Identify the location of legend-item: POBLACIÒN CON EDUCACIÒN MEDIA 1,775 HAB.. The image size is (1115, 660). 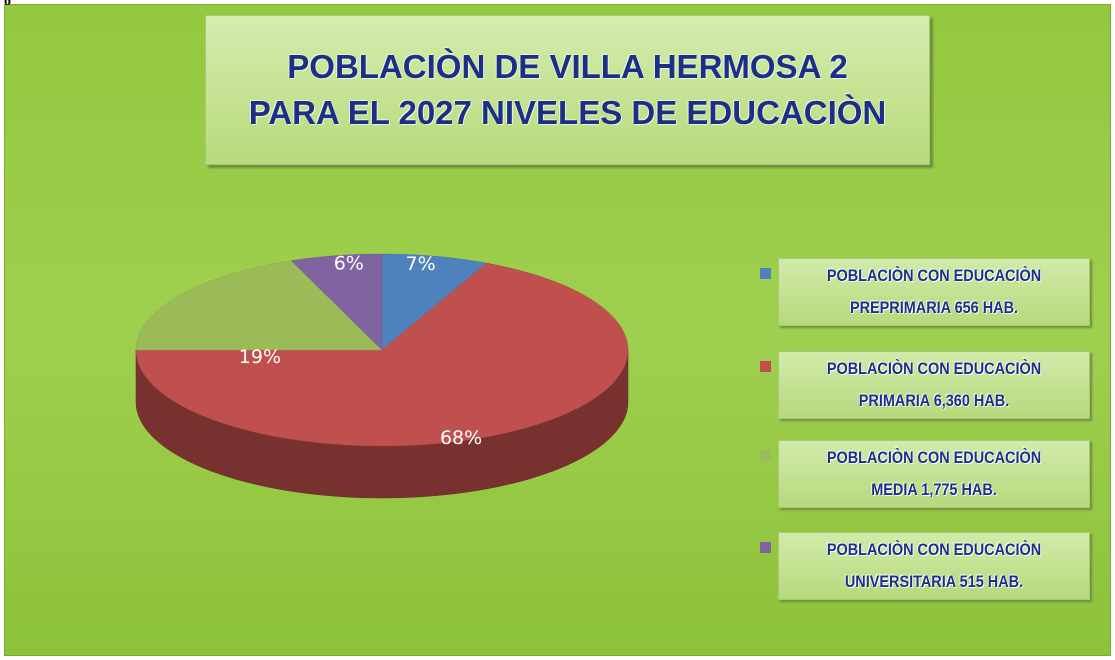
(934, 474).